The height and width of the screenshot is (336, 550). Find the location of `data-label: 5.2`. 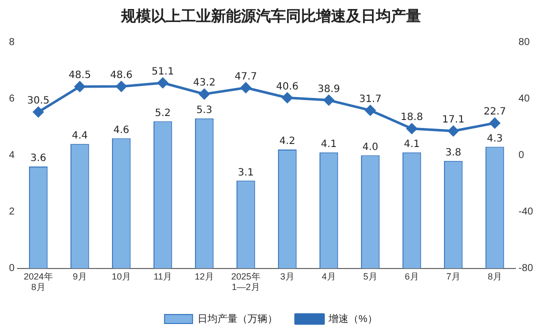

data-label: 5.2 is located at coordinates (162, 113).